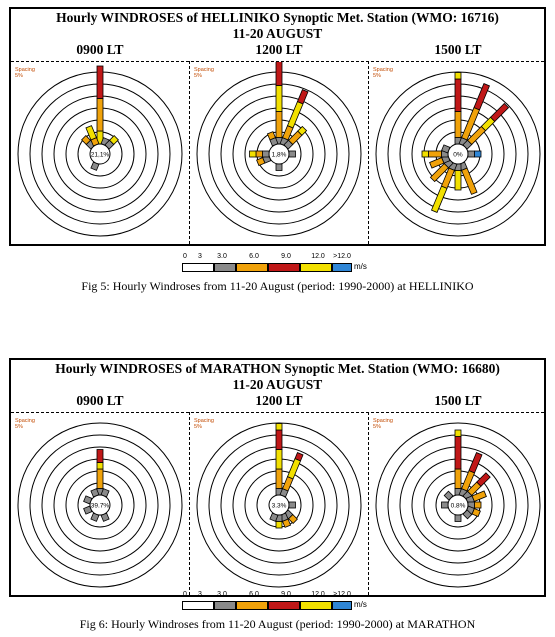 This screenshot has width=555, height=637. What do you see at coordinates (204, 421) in the screenshot?
I see `spacing-label: Spacing` at bounding box center [204, 421].